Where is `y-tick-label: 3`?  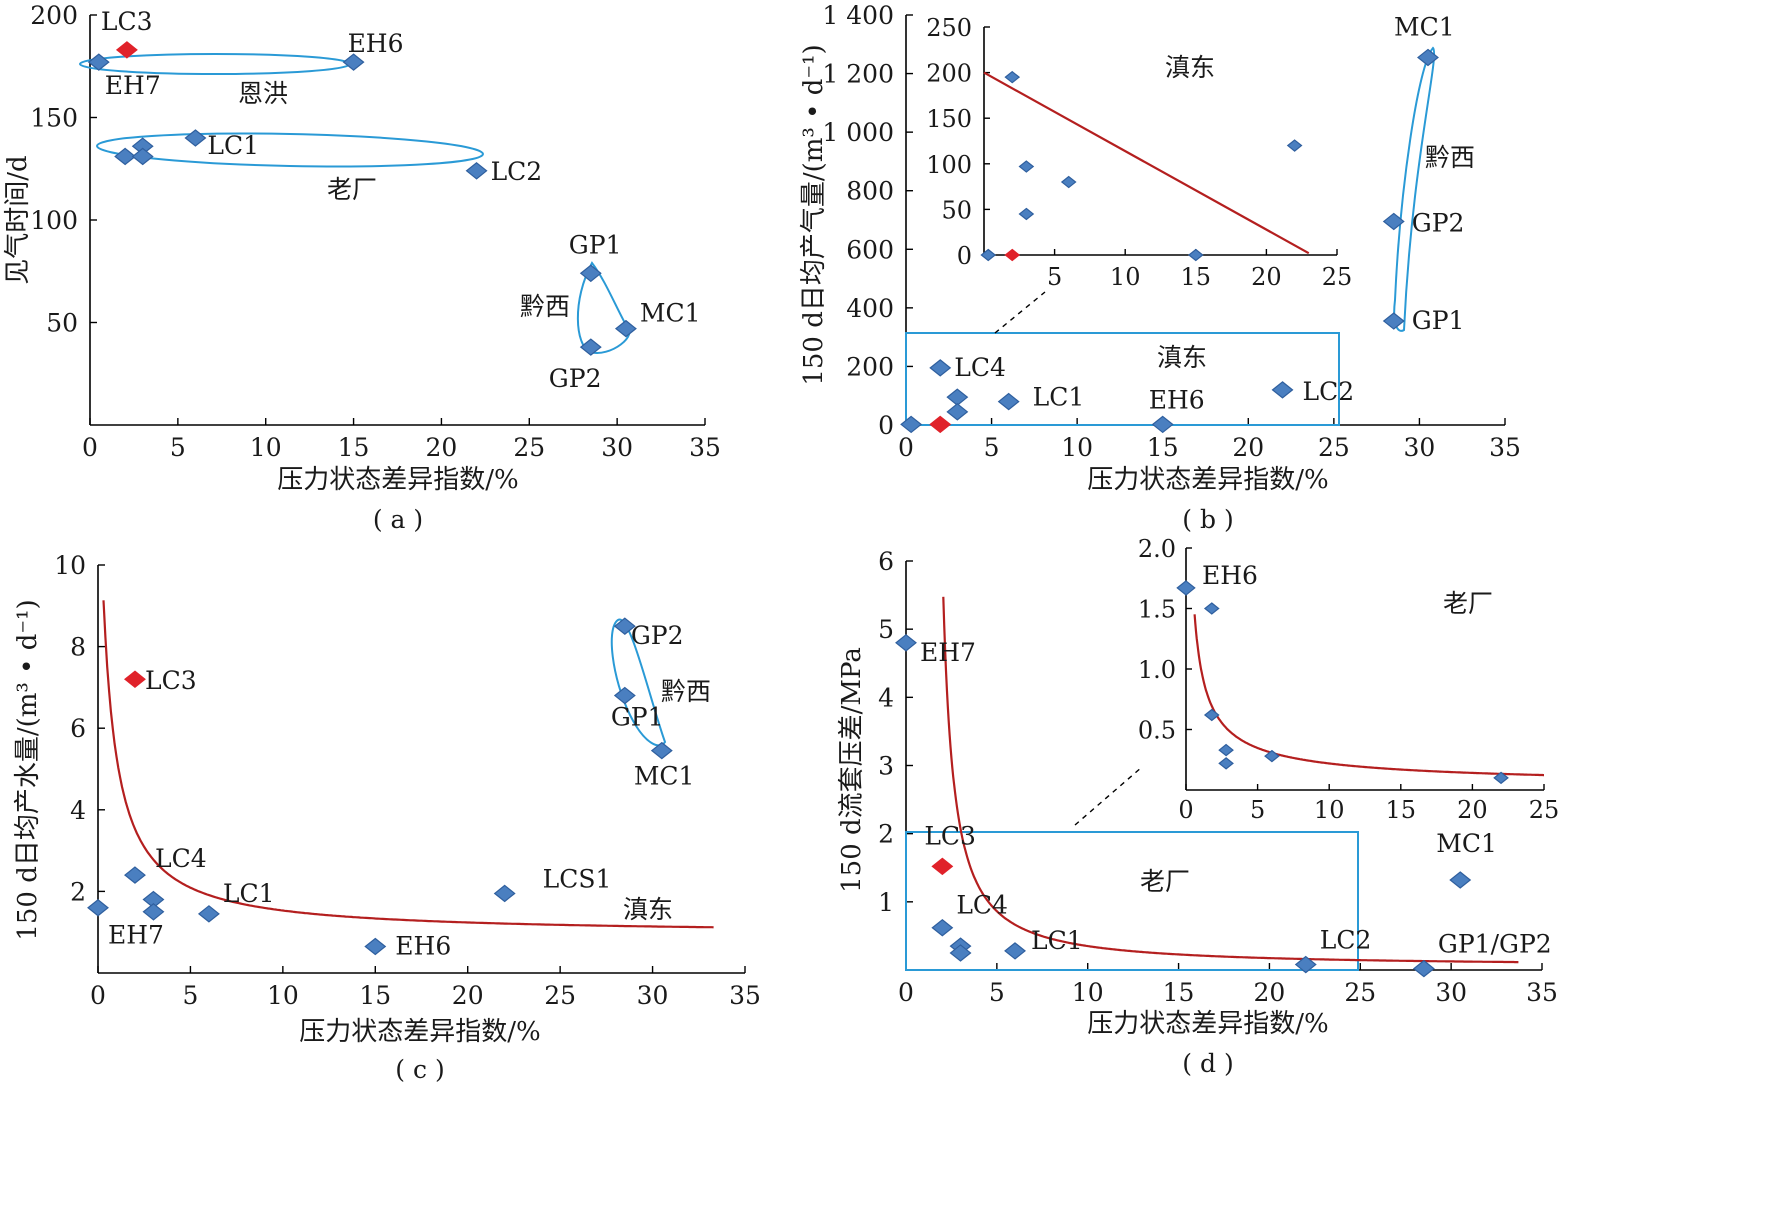 y-tick-label: 3 is located at coordinates (886, 766).